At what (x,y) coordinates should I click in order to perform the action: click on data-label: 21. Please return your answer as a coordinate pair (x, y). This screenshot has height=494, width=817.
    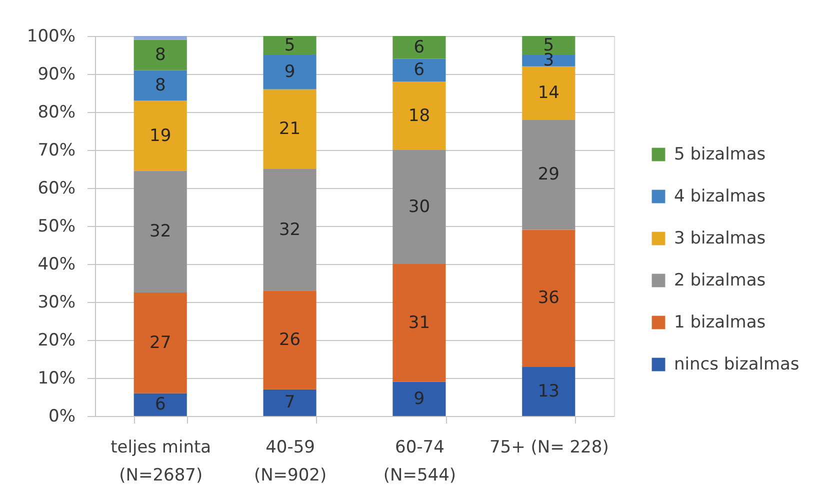
    Looking at the image, I should click on (289, 129).